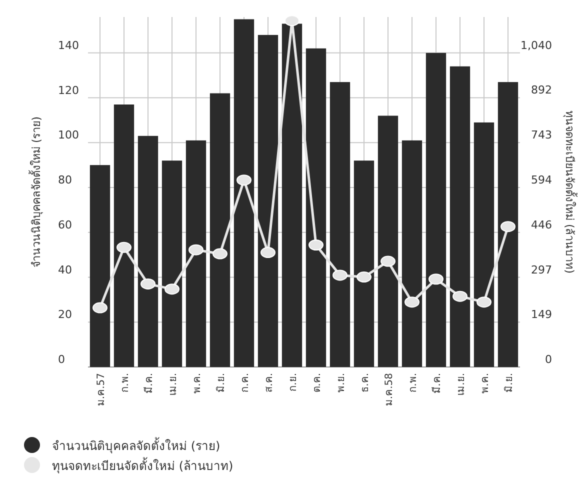 This screenshot has width=578, height=482. I want to click on y-tick-label: 60, so click(65, 225).